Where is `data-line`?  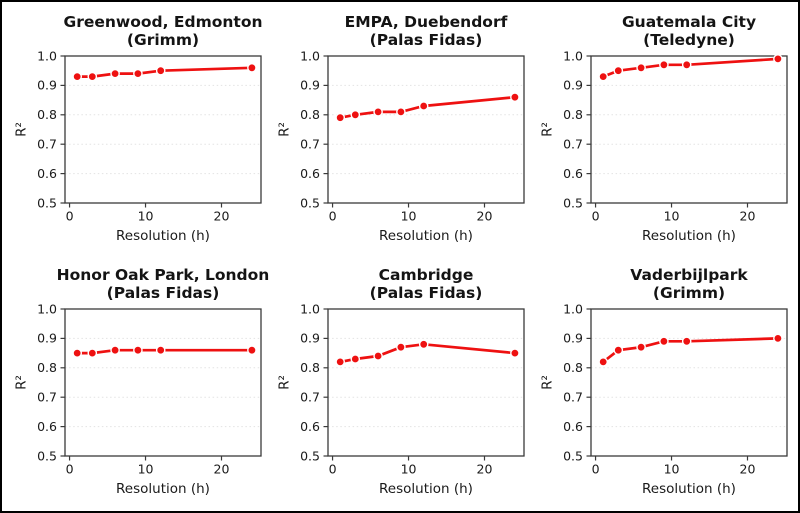
data-line is located at coordinates (690, 67).